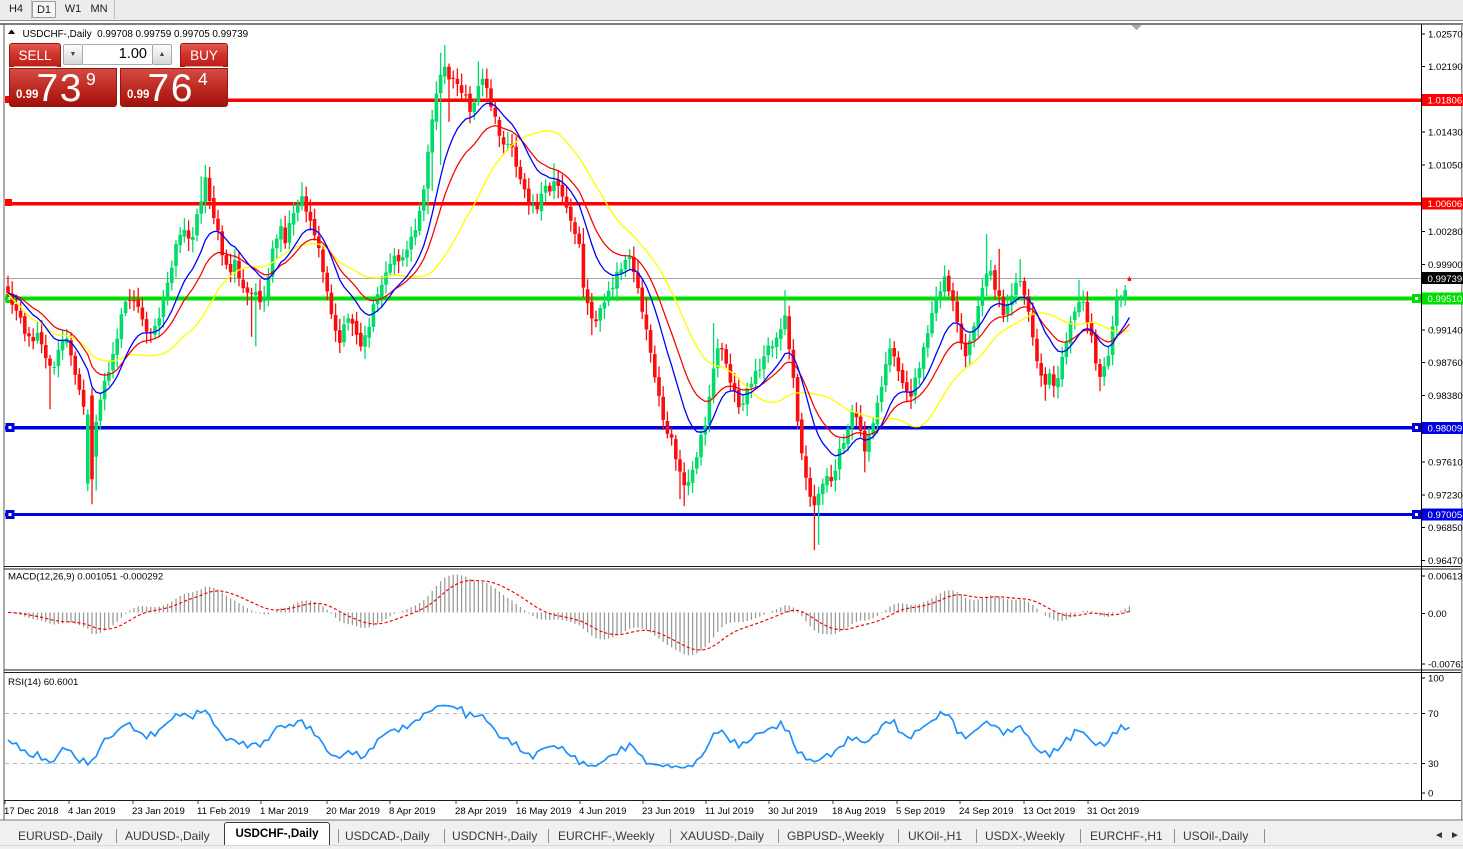  Describe the element at coordinates (1445, 265) in the screenshot. I see `svg-text: 0.99900` at that location.